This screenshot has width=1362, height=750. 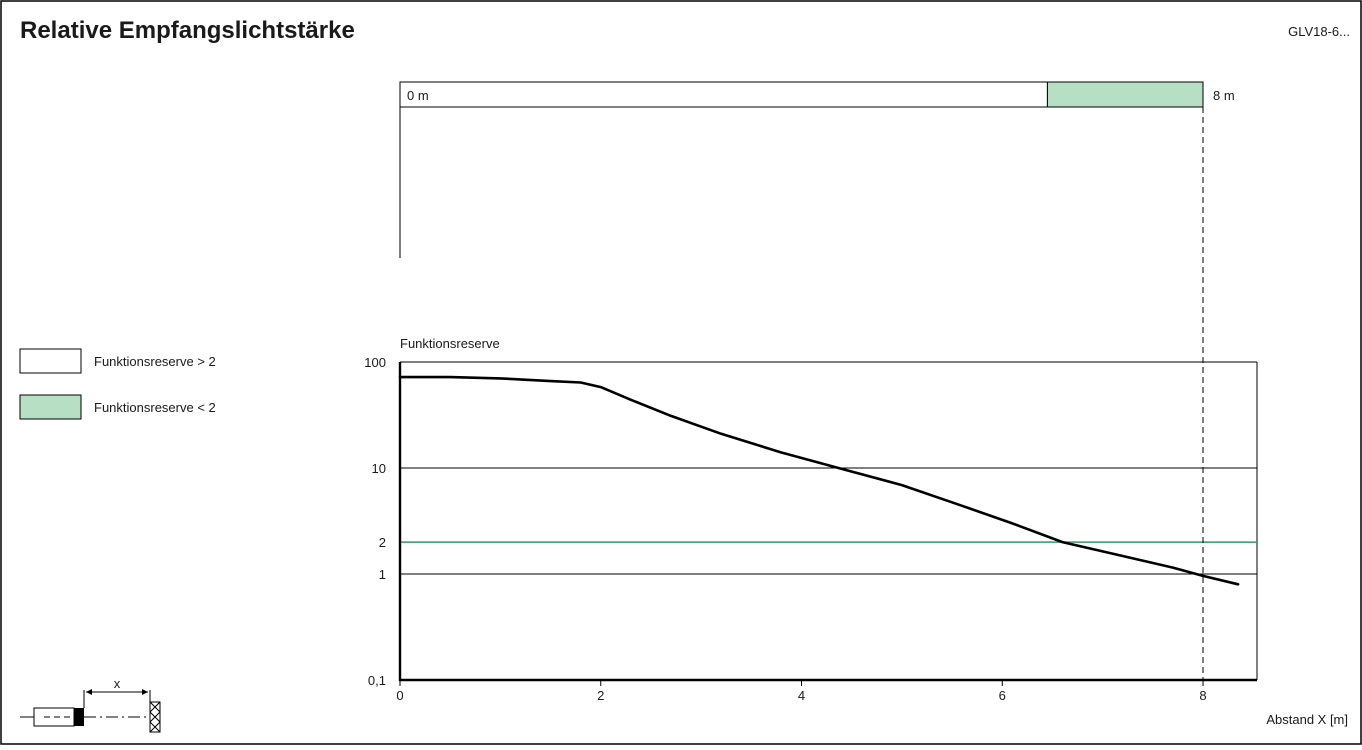 What do you see at coordinates (450, 343) in the screenshot?
I see `y-axis-label: Funktionsreserve` at bounding box center [450, 343].